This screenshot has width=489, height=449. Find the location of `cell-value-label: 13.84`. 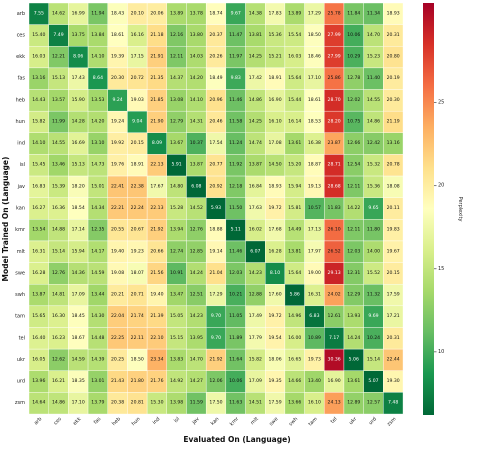

cell-value-label: 13.84 is located at coordinates (97, 35).